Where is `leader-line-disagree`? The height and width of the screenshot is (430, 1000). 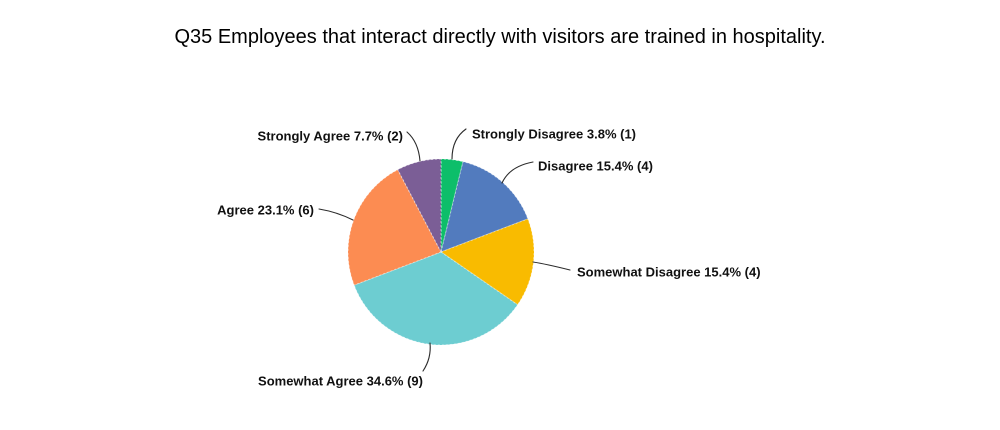
leader-line-disagree is located at coordinates (517, 172).